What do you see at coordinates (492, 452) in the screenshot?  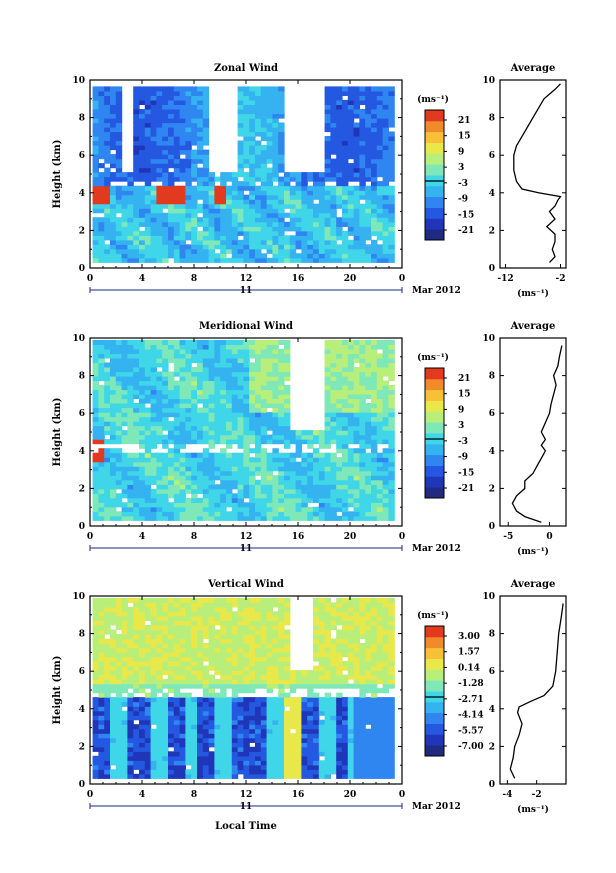 I see `average-y-tick-label: 4` at bounding box center [492, 452].